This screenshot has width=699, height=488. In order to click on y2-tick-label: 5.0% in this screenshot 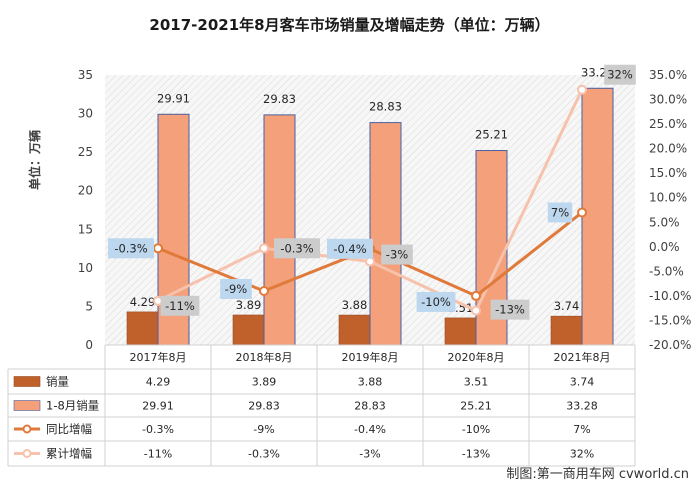, I will do `click(664, 222)`.